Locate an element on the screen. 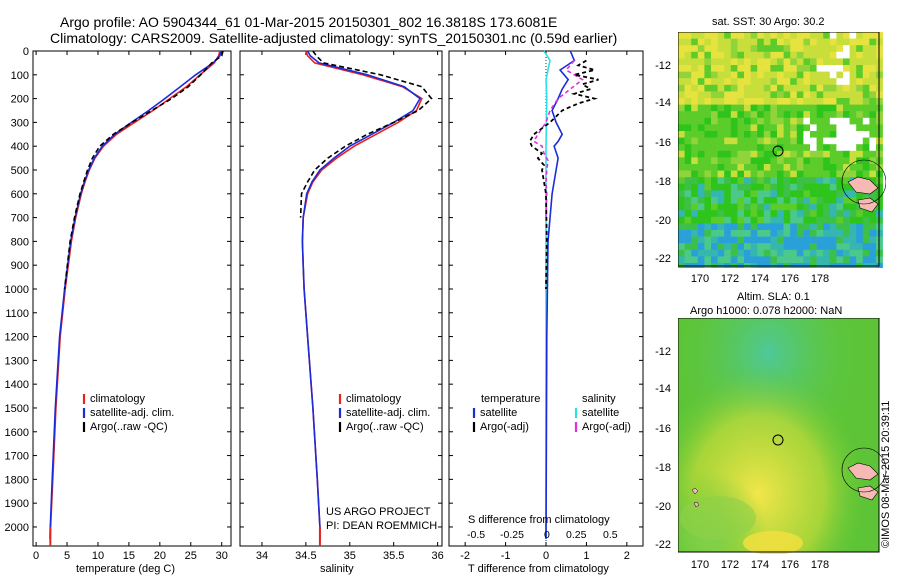 The width and height of the screenshot is (900, 580). x-tick-label: 25 is located at coordinates (191, 556).